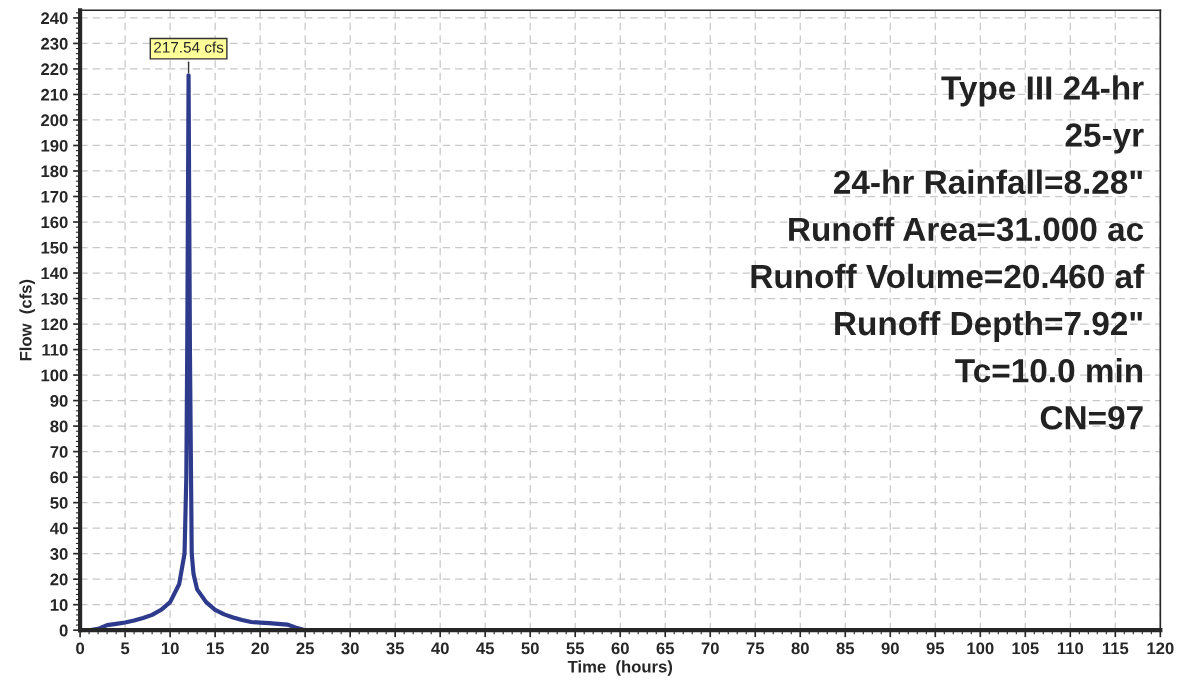 Image resolution: width=1178 pixels, height=685 pixels. I want to click on annotation: CN=97, so click(1091, 418).